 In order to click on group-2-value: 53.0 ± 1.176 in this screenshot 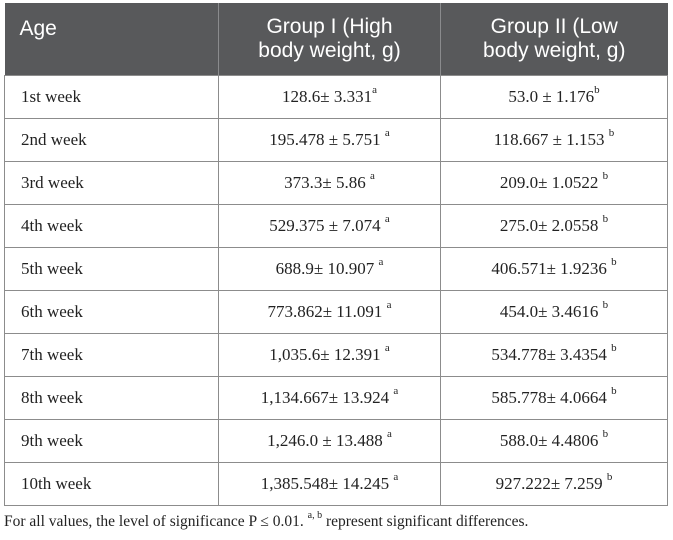, I will do `click(551, 96)`.